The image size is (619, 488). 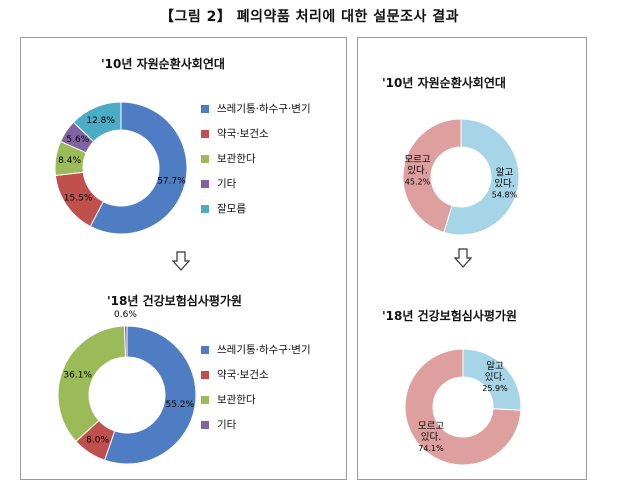 I want to click on chart-title-2018-disposal: '18년 건강보험심사평가원, so click(x=174, y=301).